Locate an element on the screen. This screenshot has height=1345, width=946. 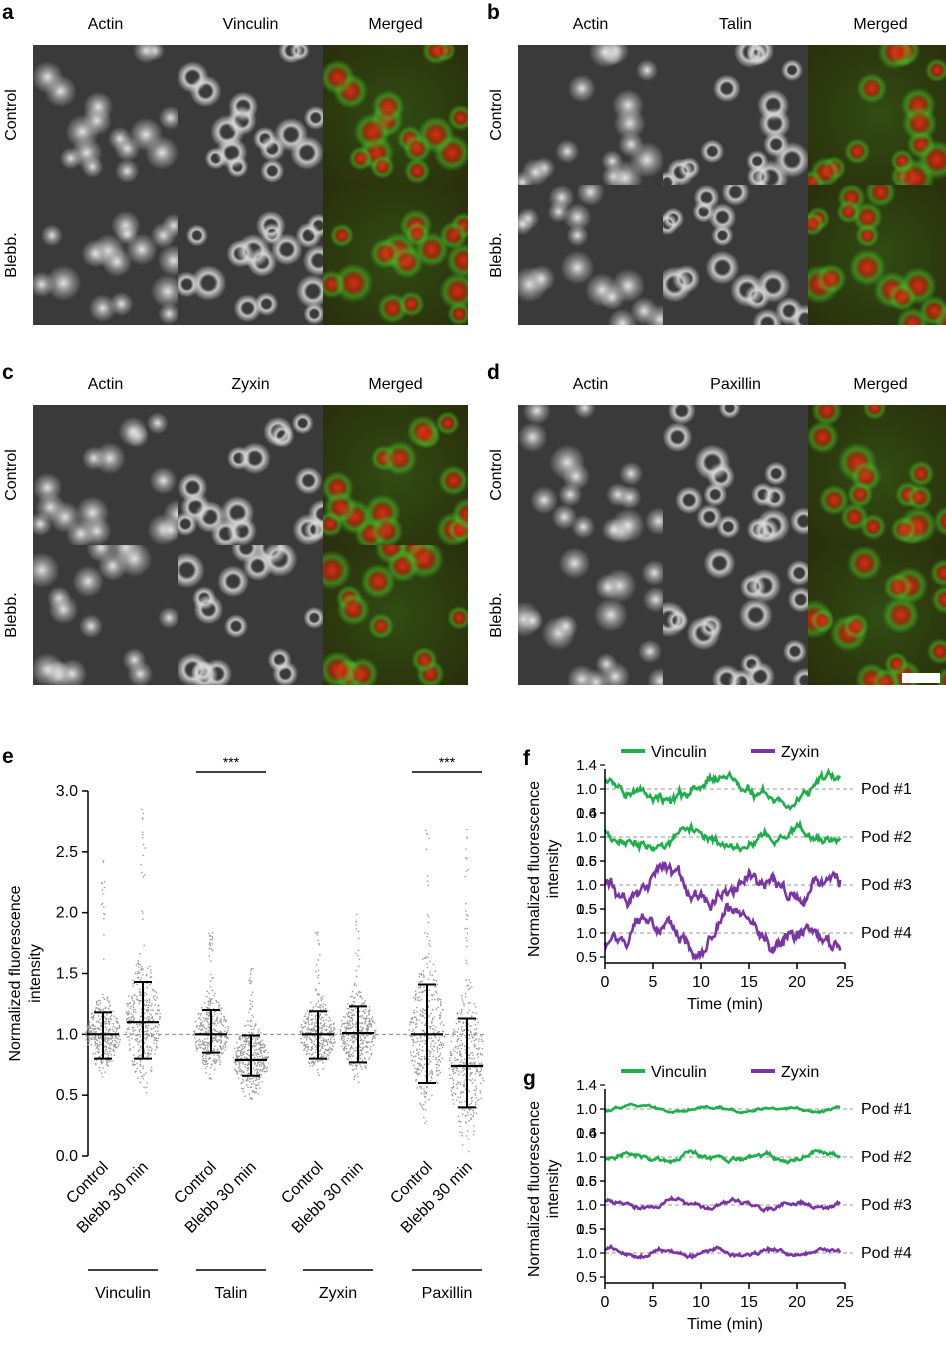
y-tick-label: 1.5 is located at coordinates (586, 1229).